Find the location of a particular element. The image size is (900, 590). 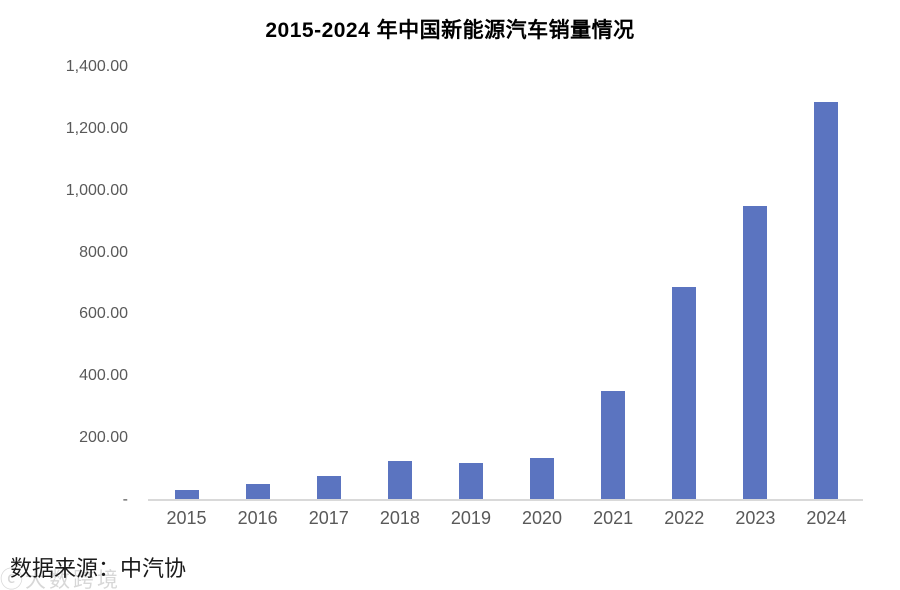

x-tick-label: 2022 is located at coordinates (684, 518).